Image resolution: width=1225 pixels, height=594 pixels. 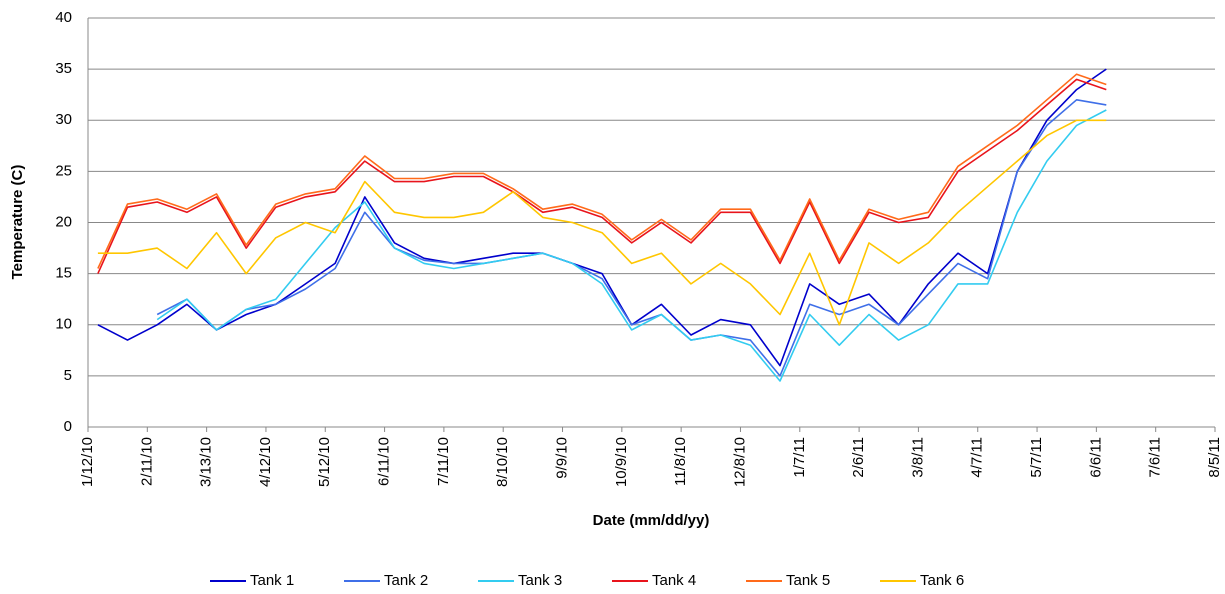 What do you see at coordinates (63, 170) in the screenshot?
I see `y-tick-label: 25` at bounding box center [63, 170].